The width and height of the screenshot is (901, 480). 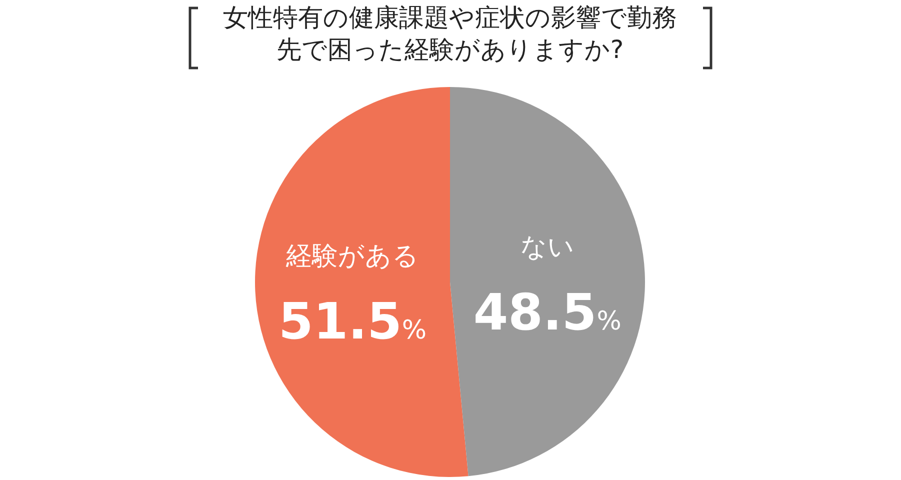 What do you see at coordinates (547, 247) in the screenshot?
I see `slice-label: ない` at bounding box center [547, 247].